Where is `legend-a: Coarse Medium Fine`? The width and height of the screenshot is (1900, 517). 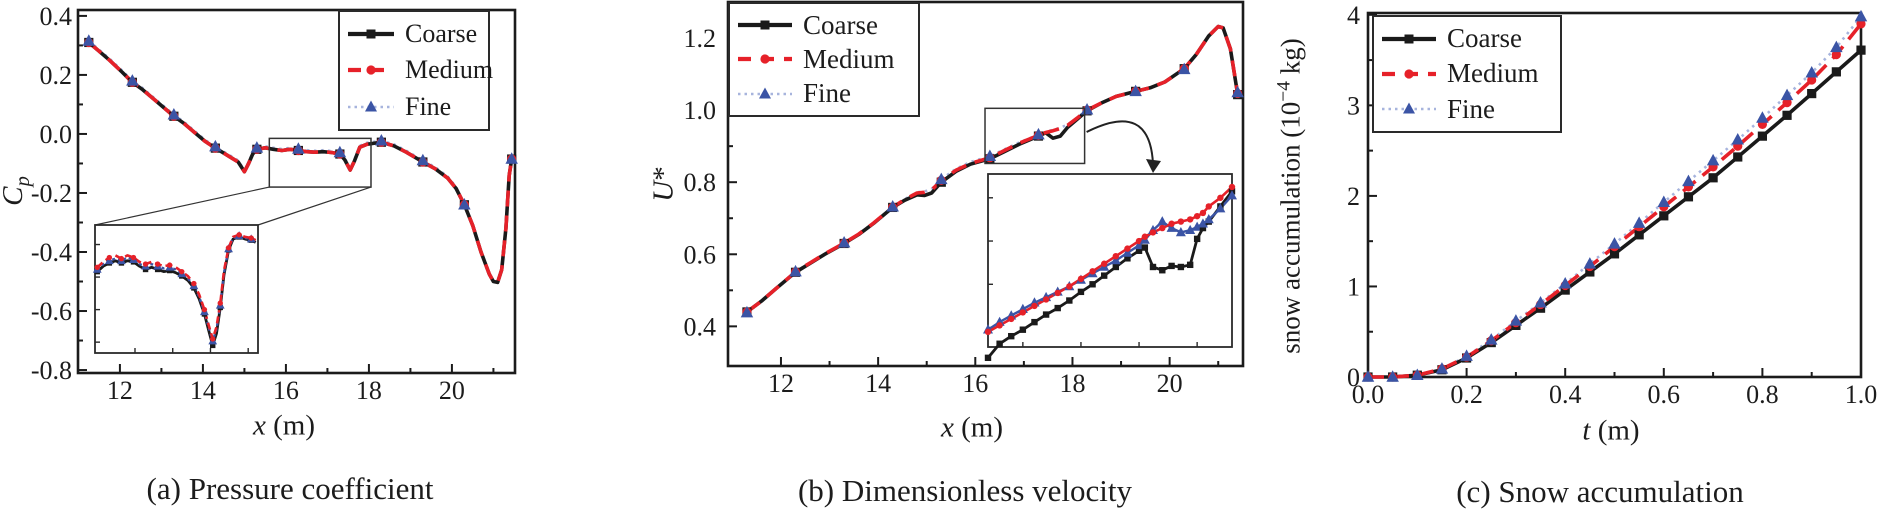
legend-a: Coarse Medium Fine is located at coordinates (415, 70).